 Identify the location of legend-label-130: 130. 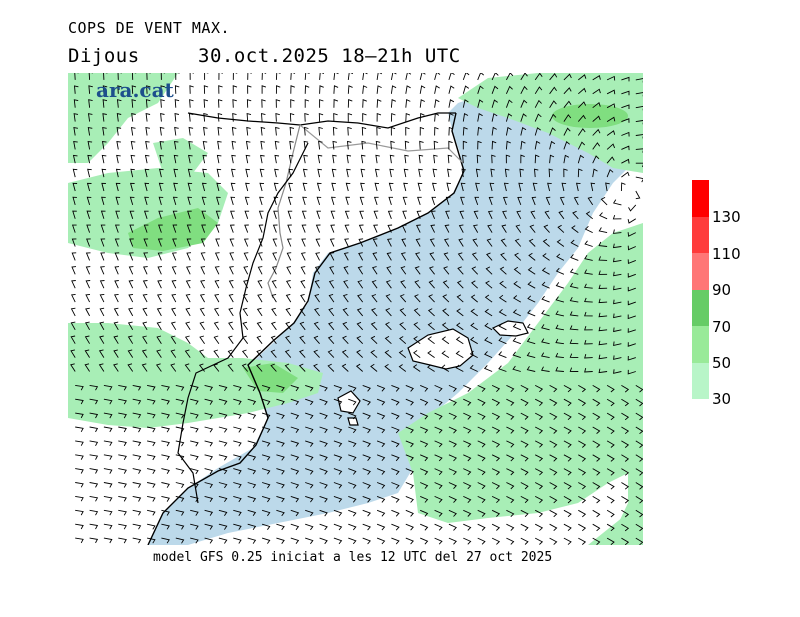
(726, 217).